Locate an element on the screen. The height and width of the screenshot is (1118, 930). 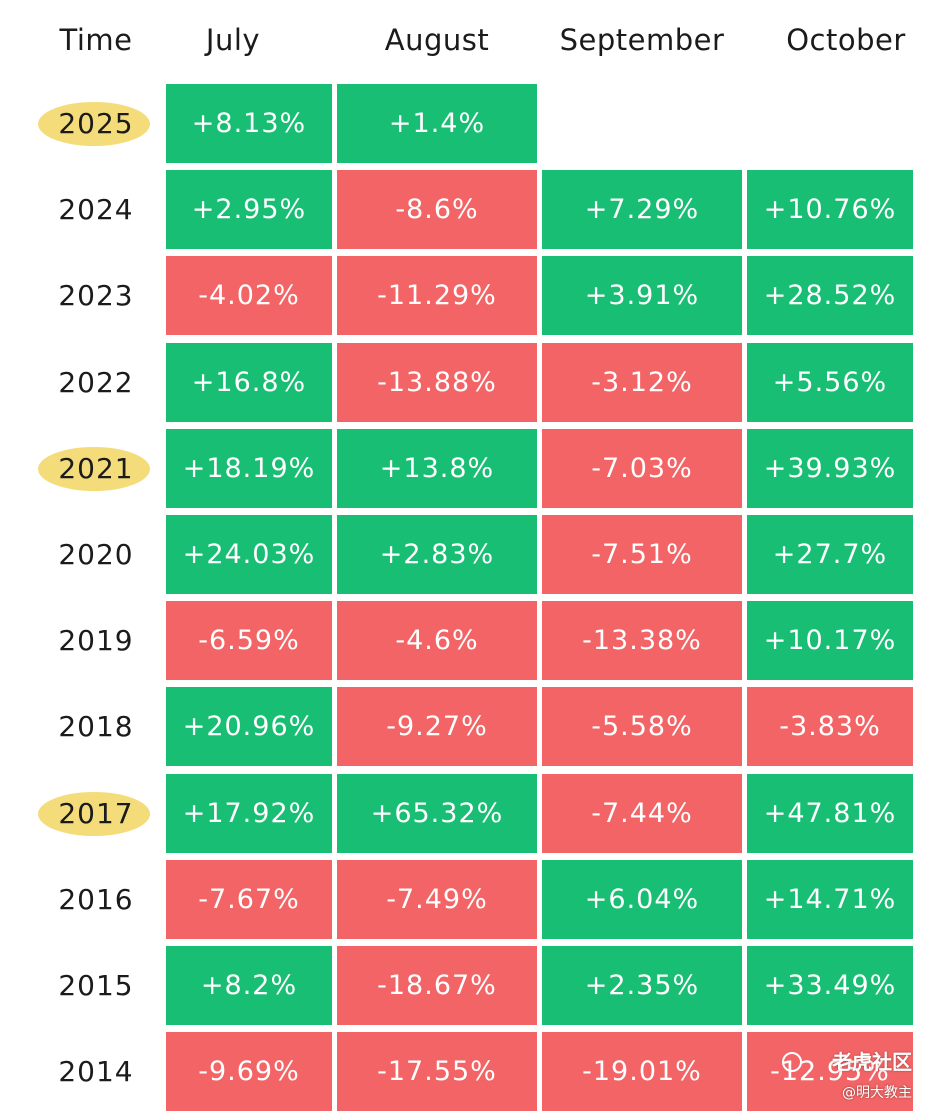
value-cell: +14.71% is located at coordinates (830, 899).